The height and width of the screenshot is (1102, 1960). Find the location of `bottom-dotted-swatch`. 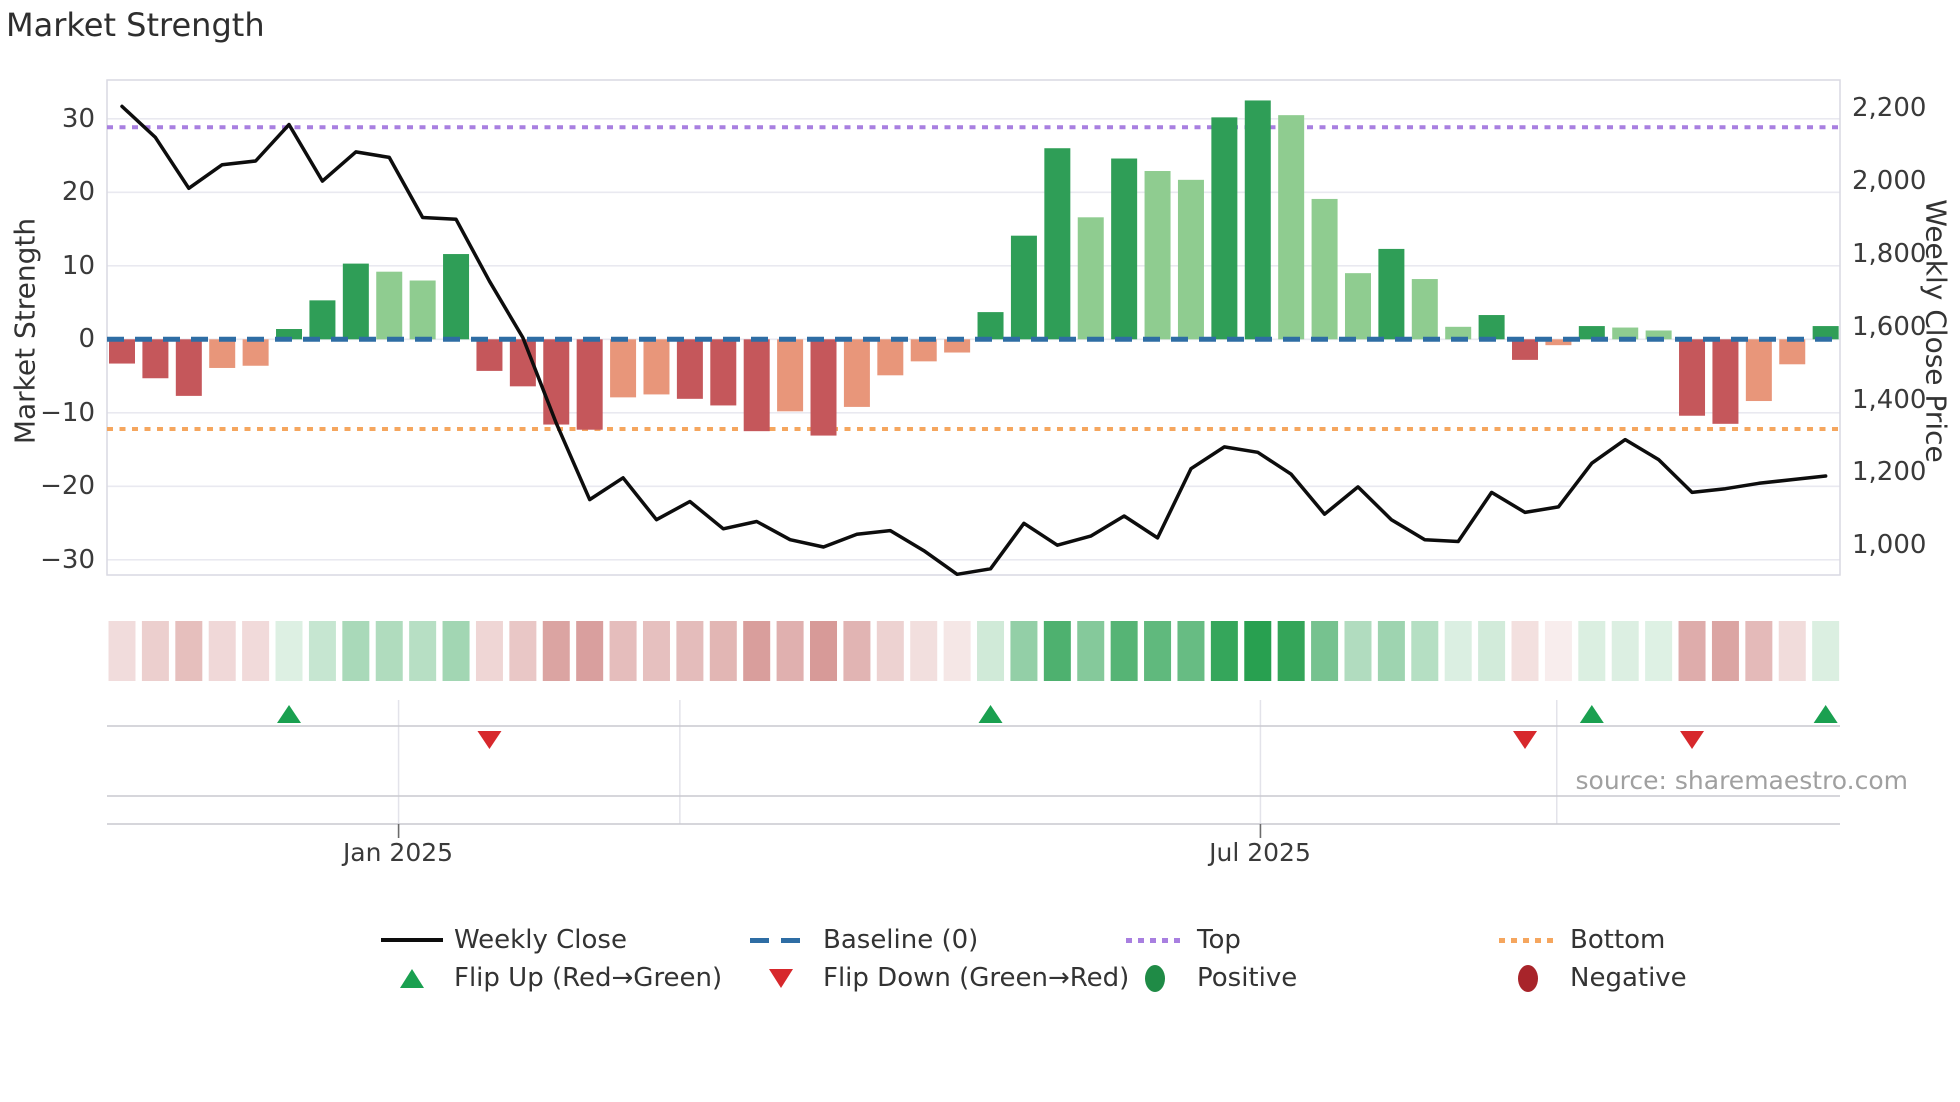

bottom-dotted-swatch is located at coordinates (1528, 940).